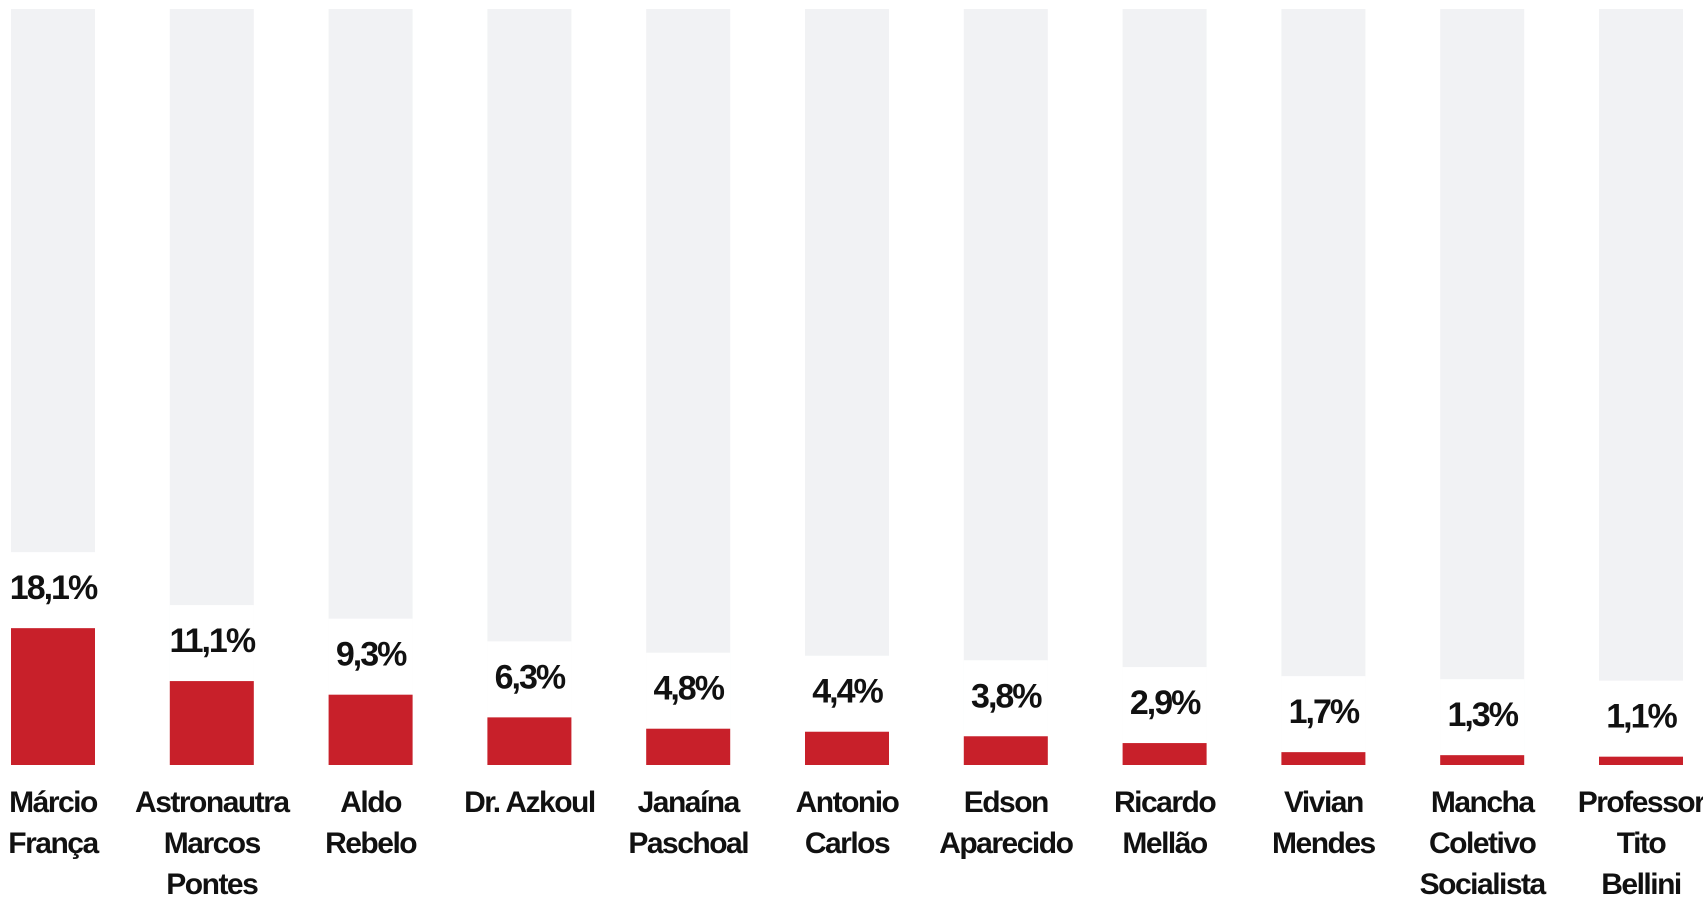 This screenshot has height=902, width=1703. I want to click on x-tick-label: Mancha, so click(1483, 802).